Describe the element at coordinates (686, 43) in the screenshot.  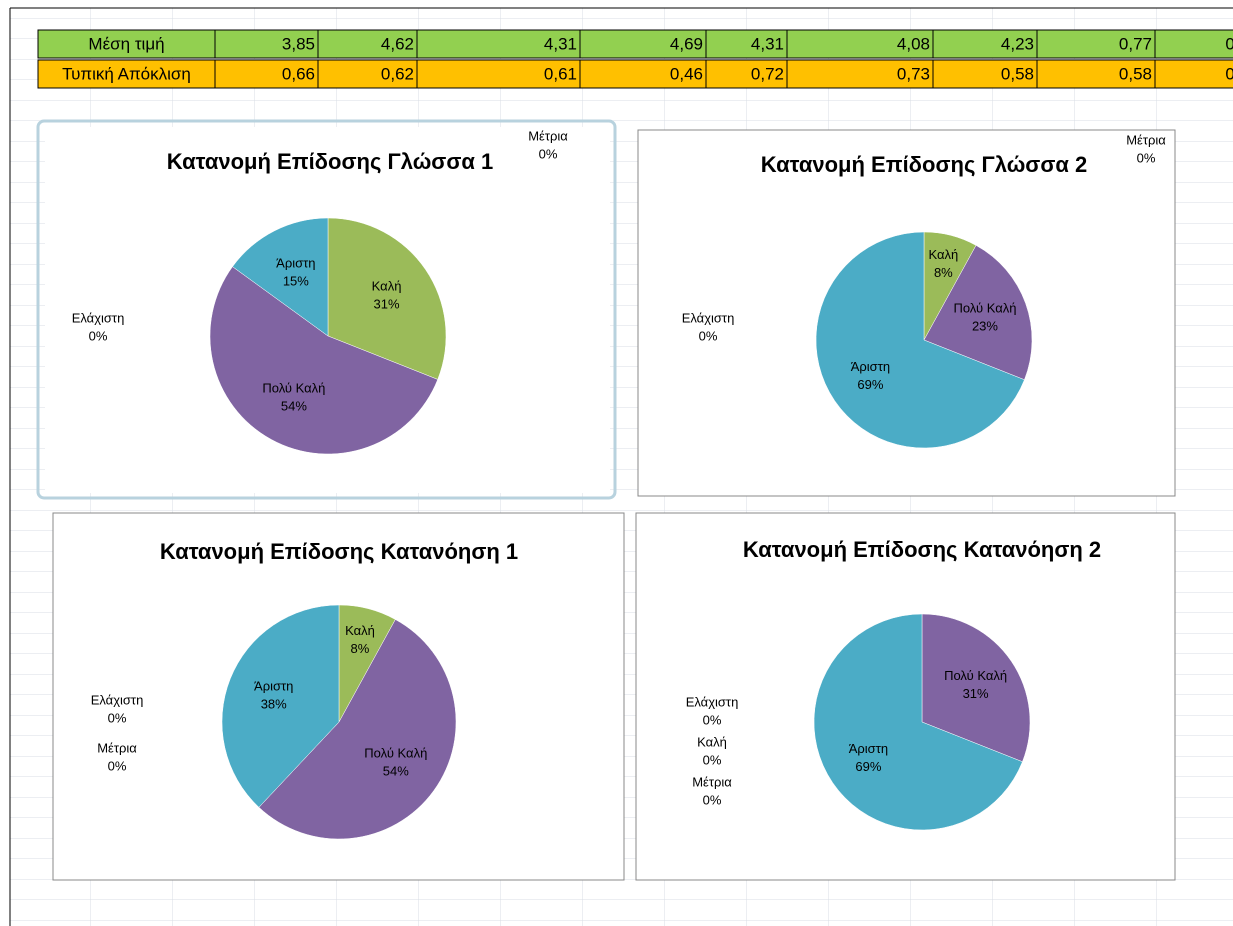
I see `cell-text: 4,69` at that location.